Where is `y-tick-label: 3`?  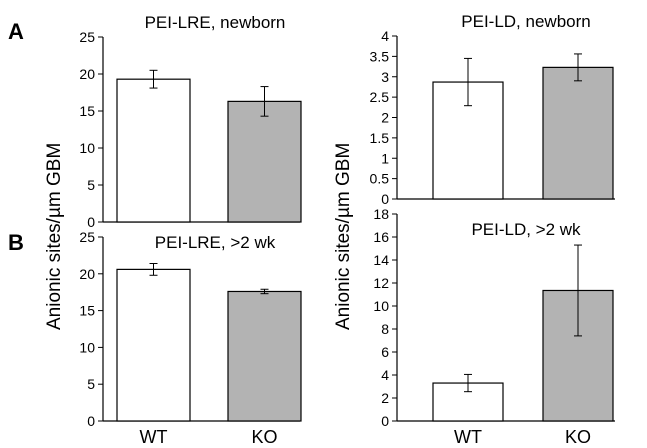 y-tick-label: 3 is located at coordinates (385, 77).